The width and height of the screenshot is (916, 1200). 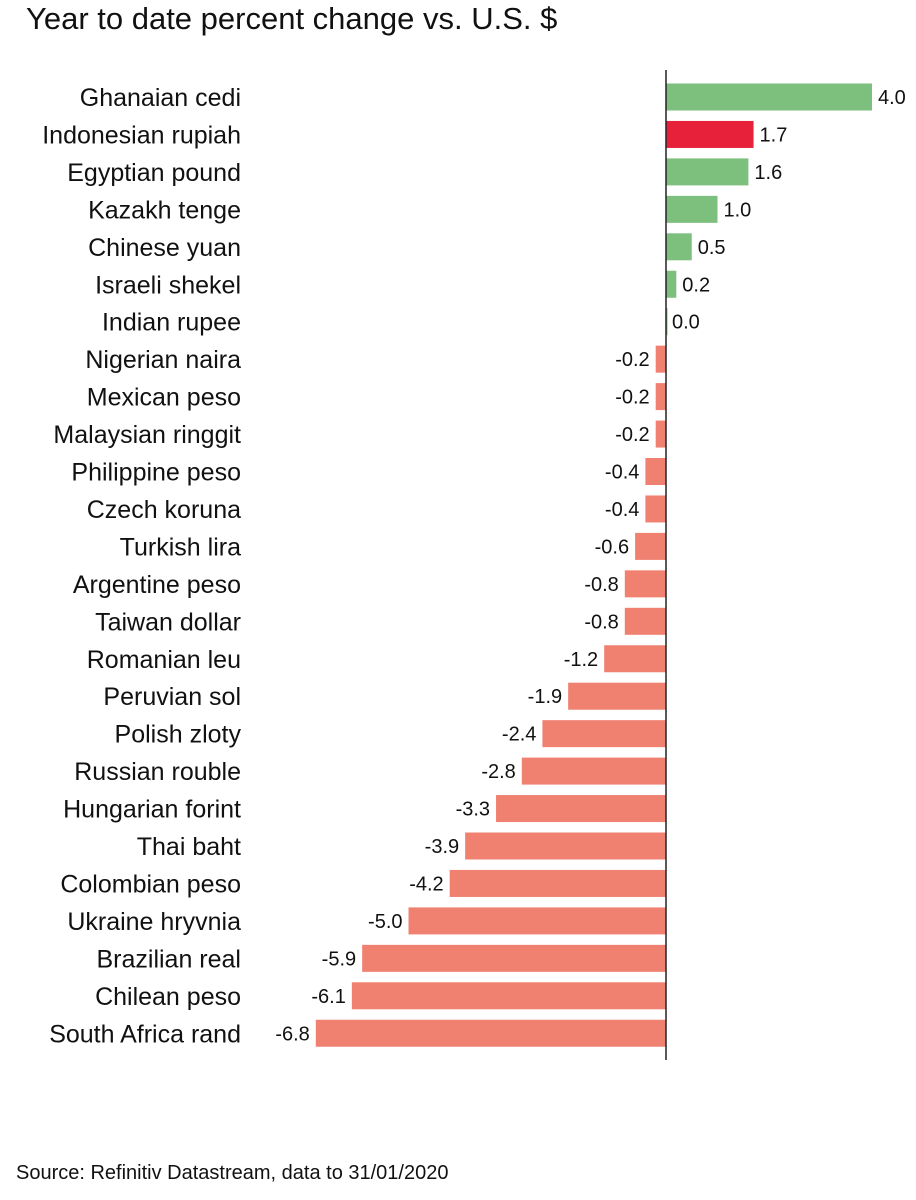 What do you see at coordinates (160, 98) in the screenshot?
I see `category-label: Ghanaian cedi` at bounding box center [160, 98].